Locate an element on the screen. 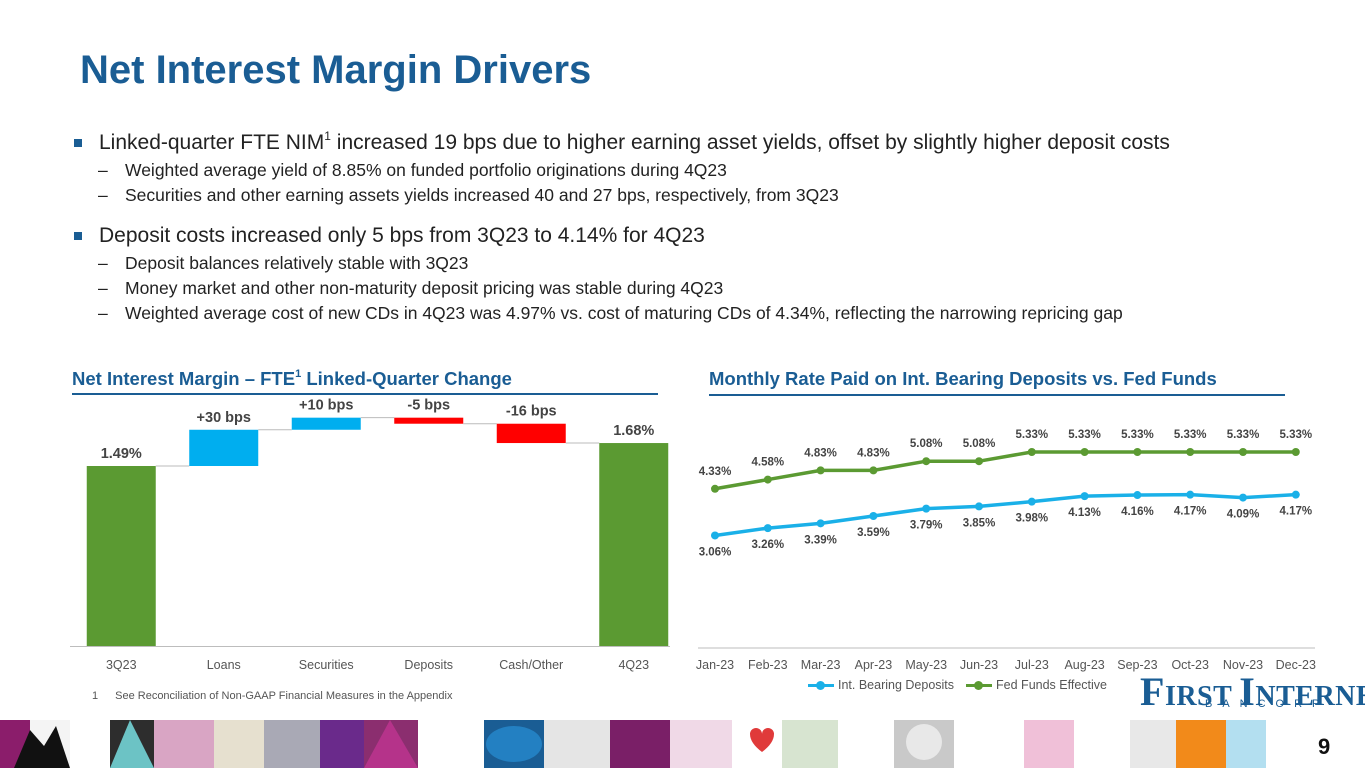 The image size is (1365, 768). bar-change-securities is located at coordinates (326, 423).